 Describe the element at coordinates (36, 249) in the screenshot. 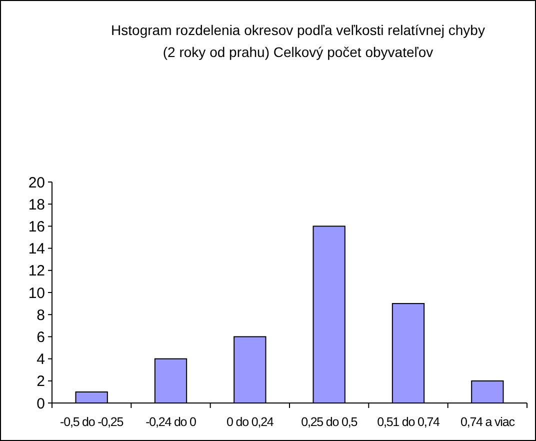

I see `y-tick-label: 14` at that location.